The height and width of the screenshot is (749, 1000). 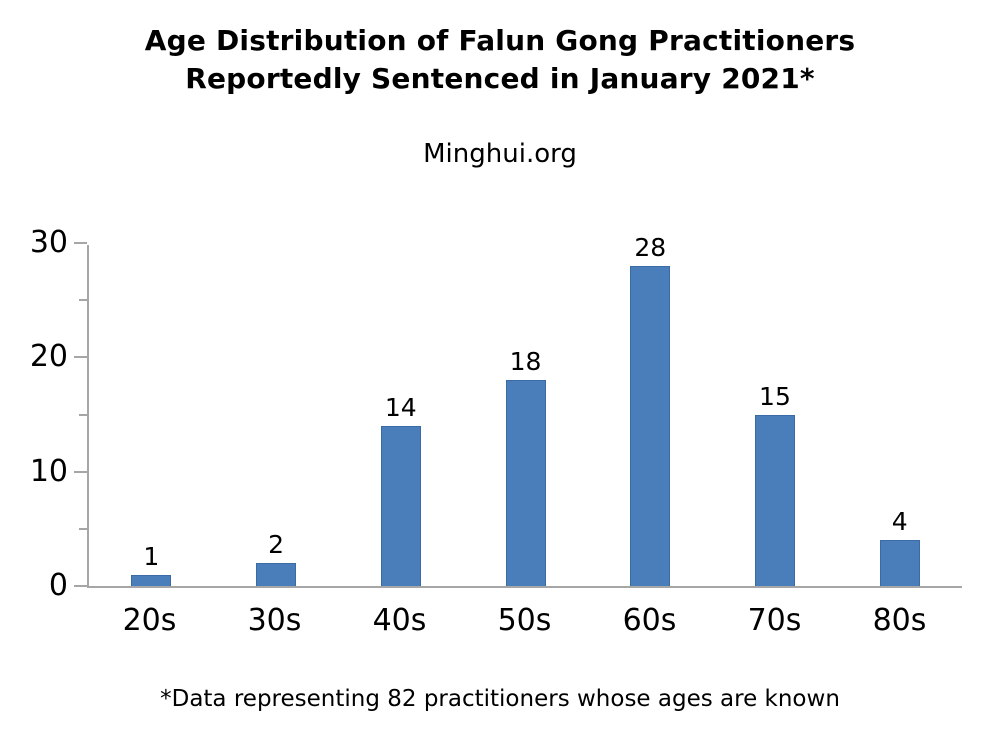 I want to click on y-tick-label: 0, so click(x=58, y=585).